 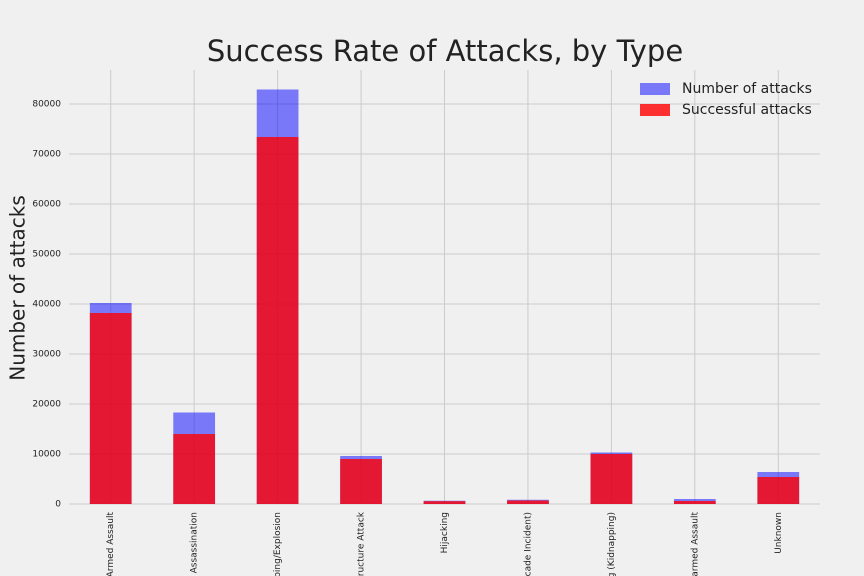 What do you see at coordinates (46, 355) in the screenshot?
I see `y-tick-label: 30000` at bounding box center [46, 355].